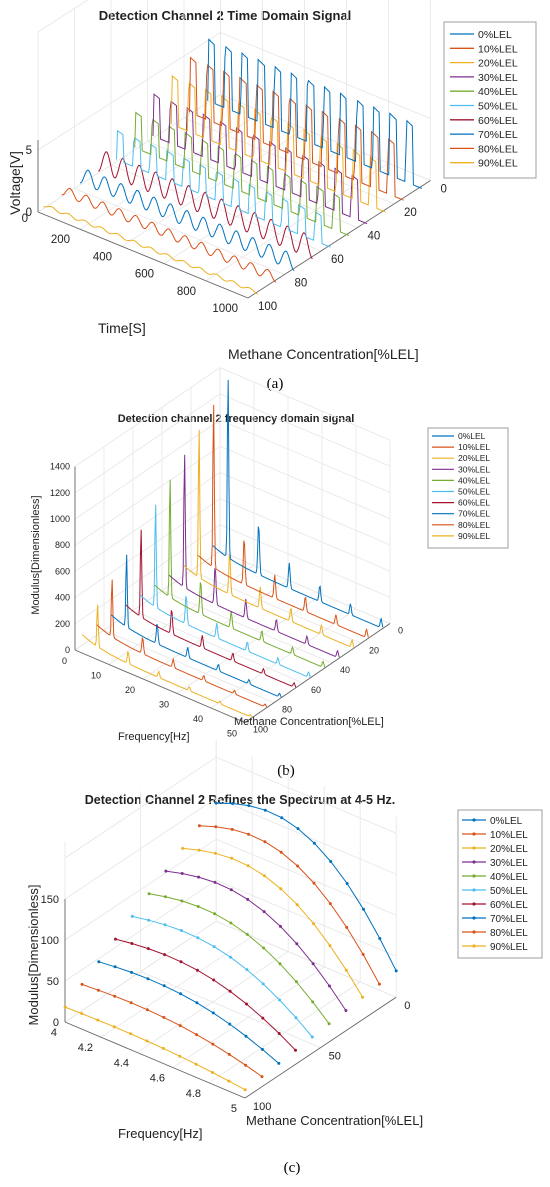 This screenshot has height=1187, width=550. What do you see at coordinates (122, 328) in the screenshot?
I see `x-axis-label: Time[S]` at bounding box center [122, 328].